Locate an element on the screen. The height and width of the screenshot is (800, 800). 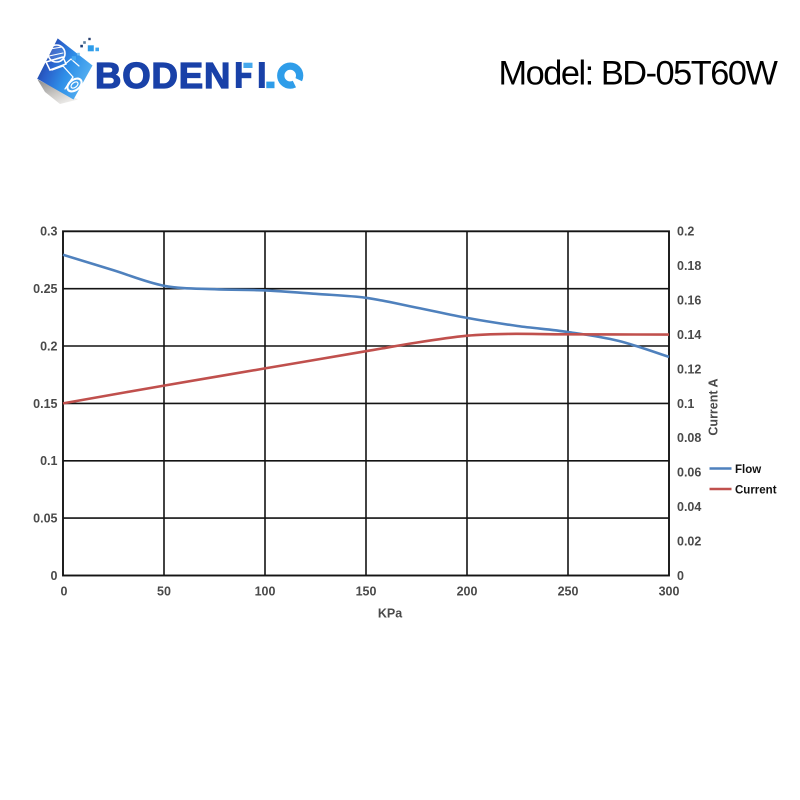
svg-text: 0.3 is located at coordinates (48, 232).